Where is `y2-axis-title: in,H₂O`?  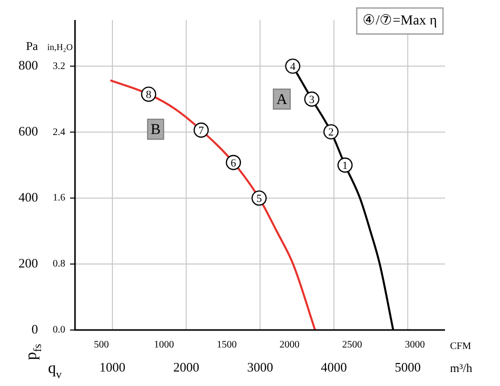 y2-axis-title: in,H₂O is located at coordinates (60, 47).